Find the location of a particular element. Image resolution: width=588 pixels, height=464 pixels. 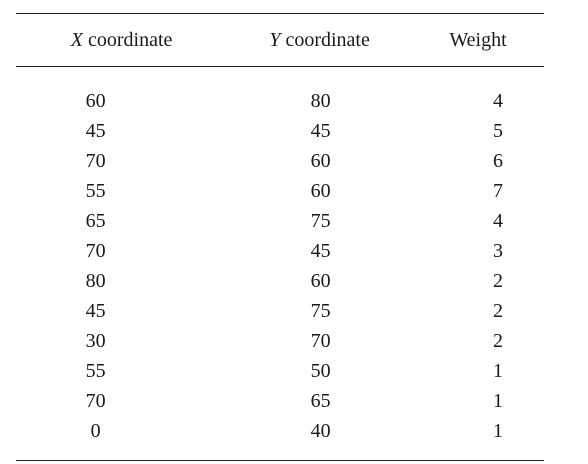

table-row: 30 70 2 is located at coordinates (280, 341).